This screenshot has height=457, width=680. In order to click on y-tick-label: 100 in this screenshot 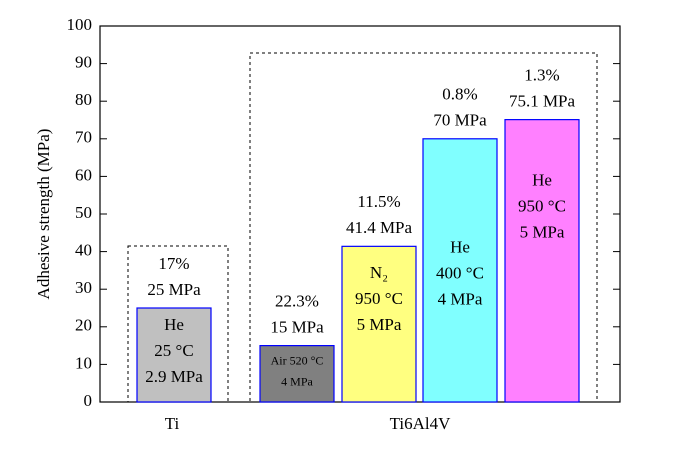, I will do `click(80, 24)`.